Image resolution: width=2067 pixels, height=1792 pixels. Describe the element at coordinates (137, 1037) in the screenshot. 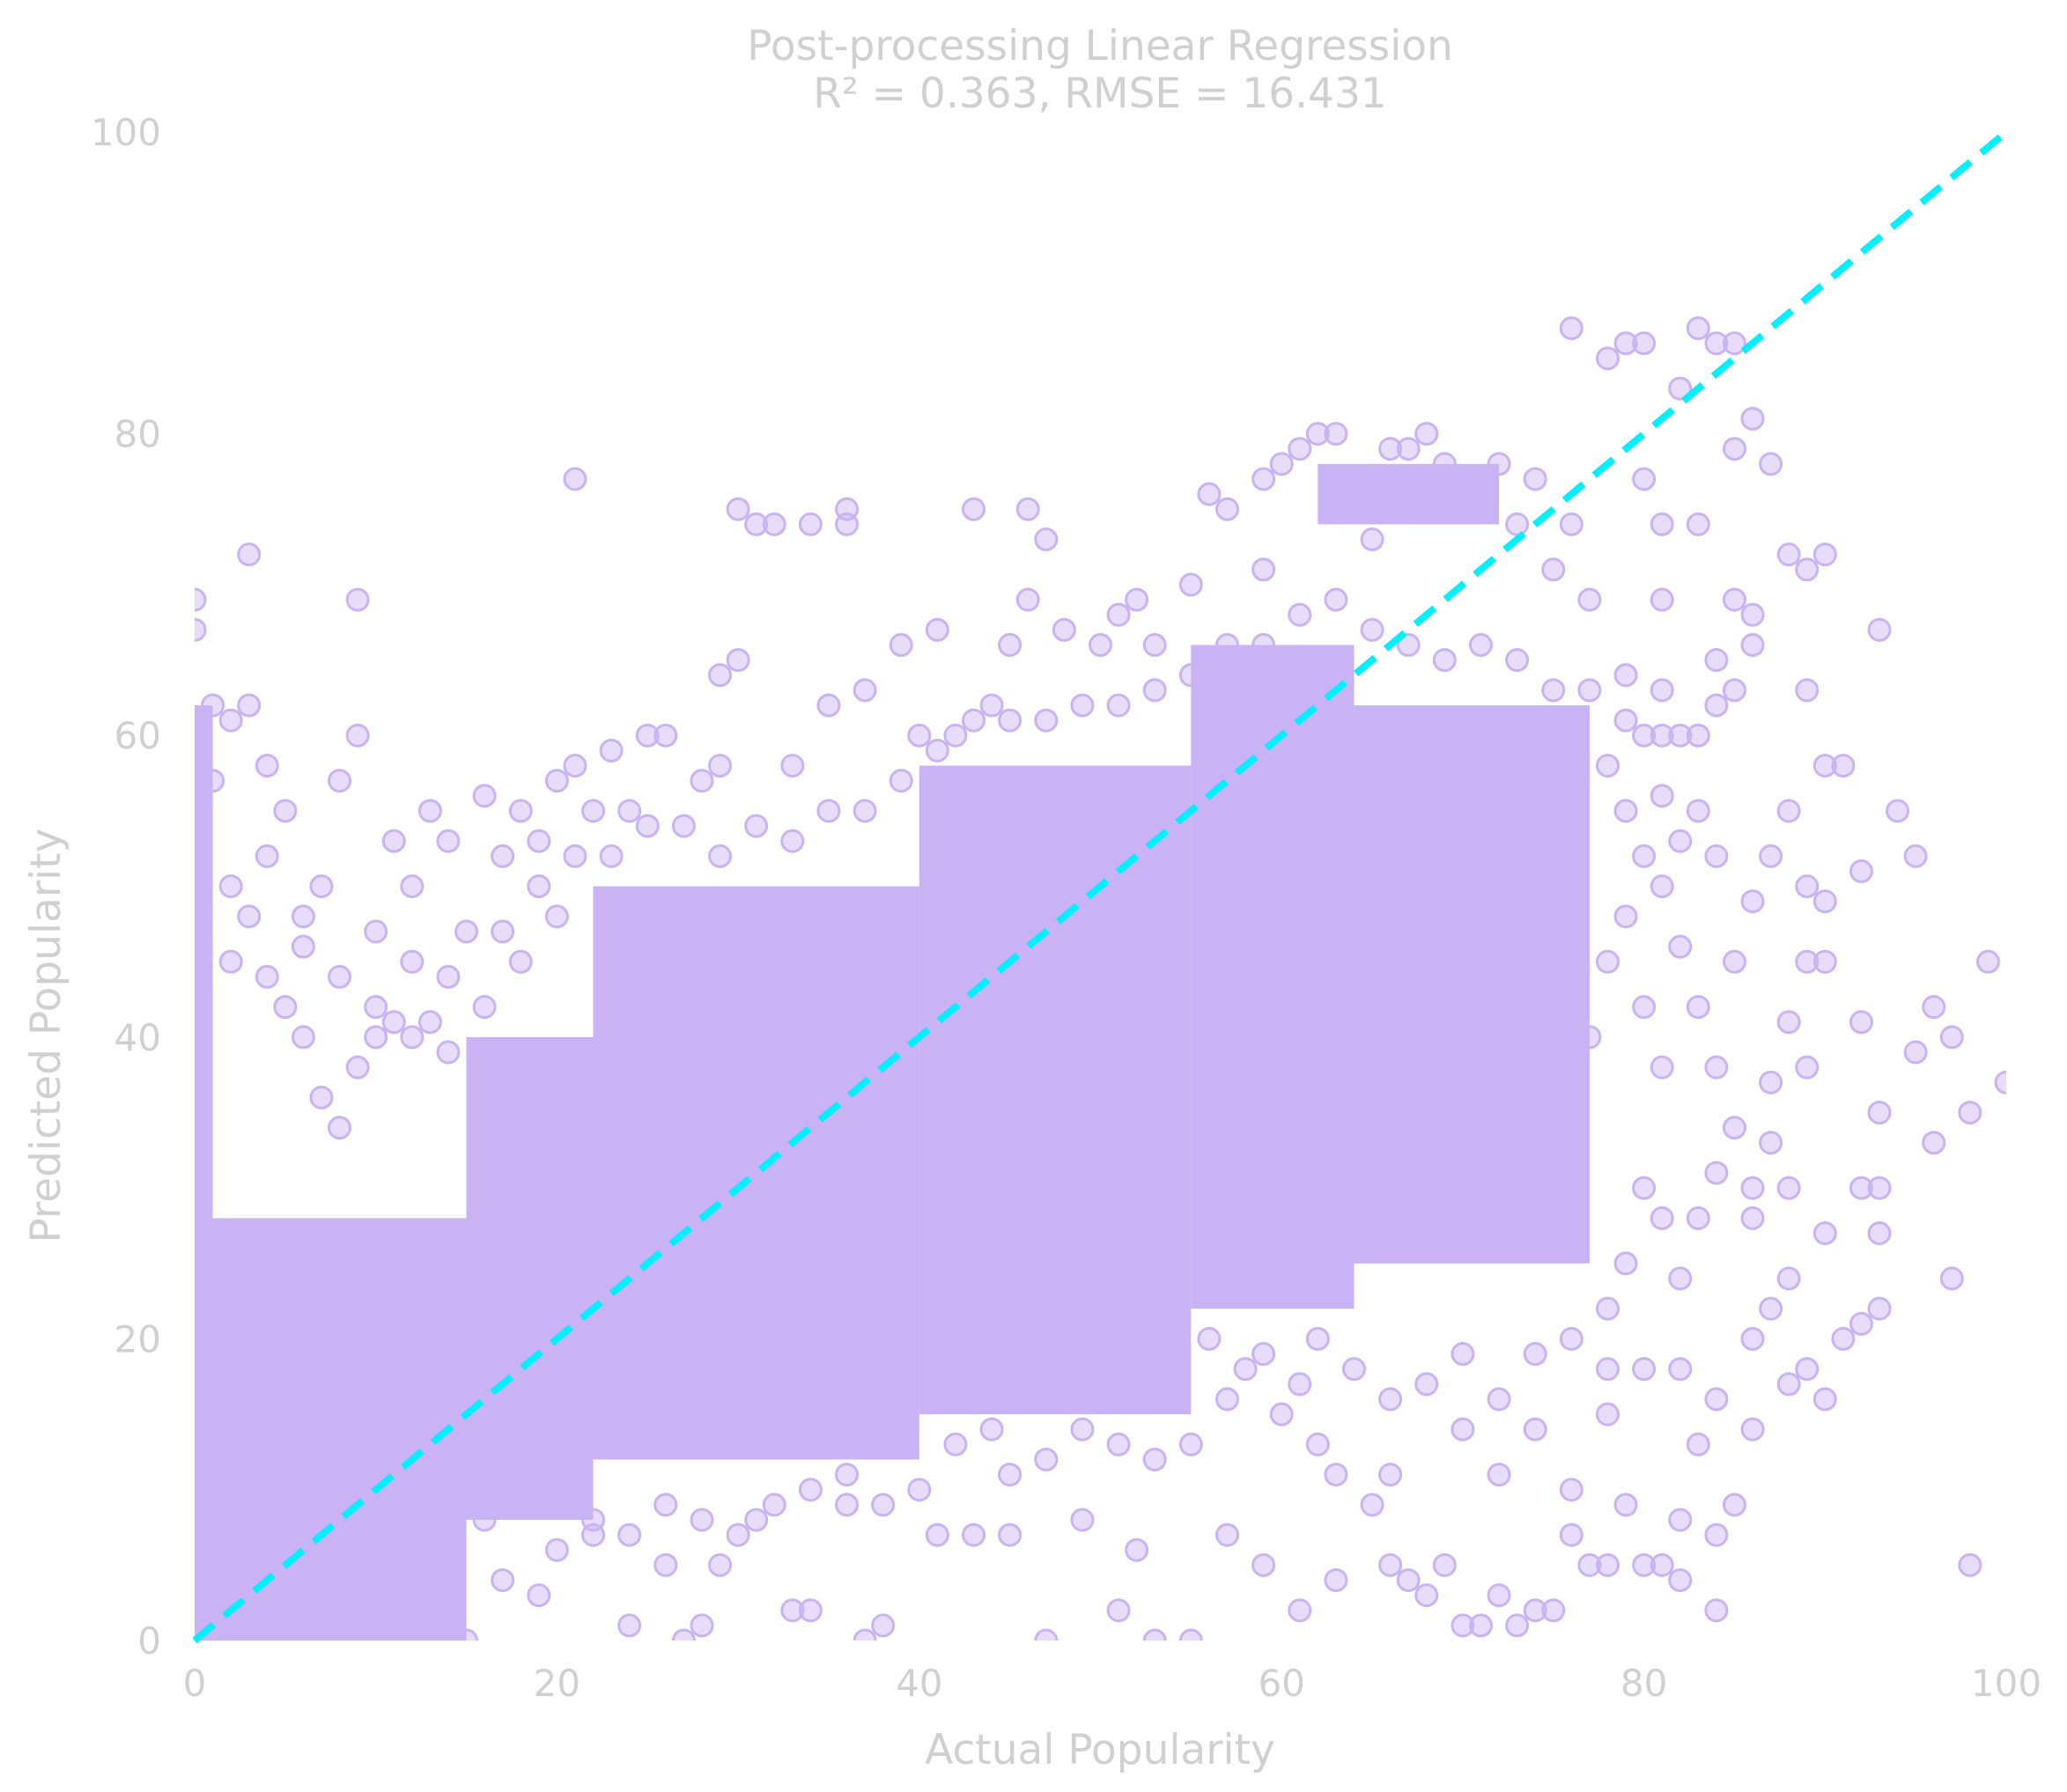

I see `y-tick-label: 40` at that location.